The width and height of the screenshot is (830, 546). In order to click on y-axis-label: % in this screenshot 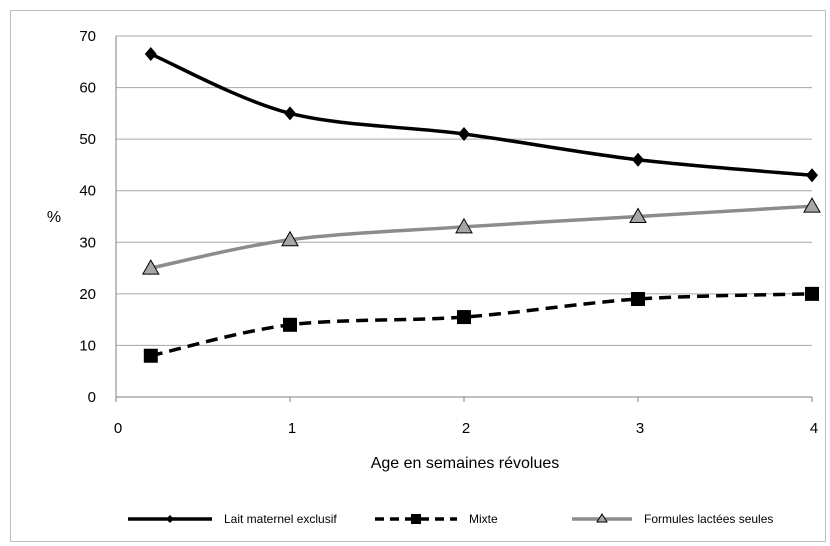, I will do `click(54, 217)`.